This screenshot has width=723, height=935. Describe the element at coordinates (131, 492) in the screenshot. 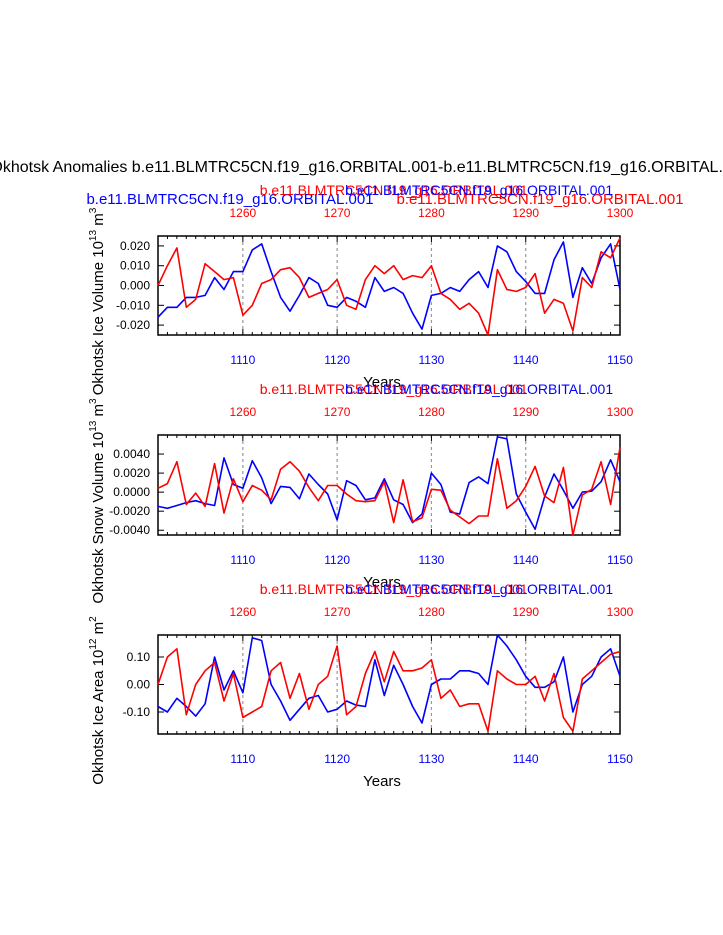

I see `y-tick-label: 0.0000` at that location.